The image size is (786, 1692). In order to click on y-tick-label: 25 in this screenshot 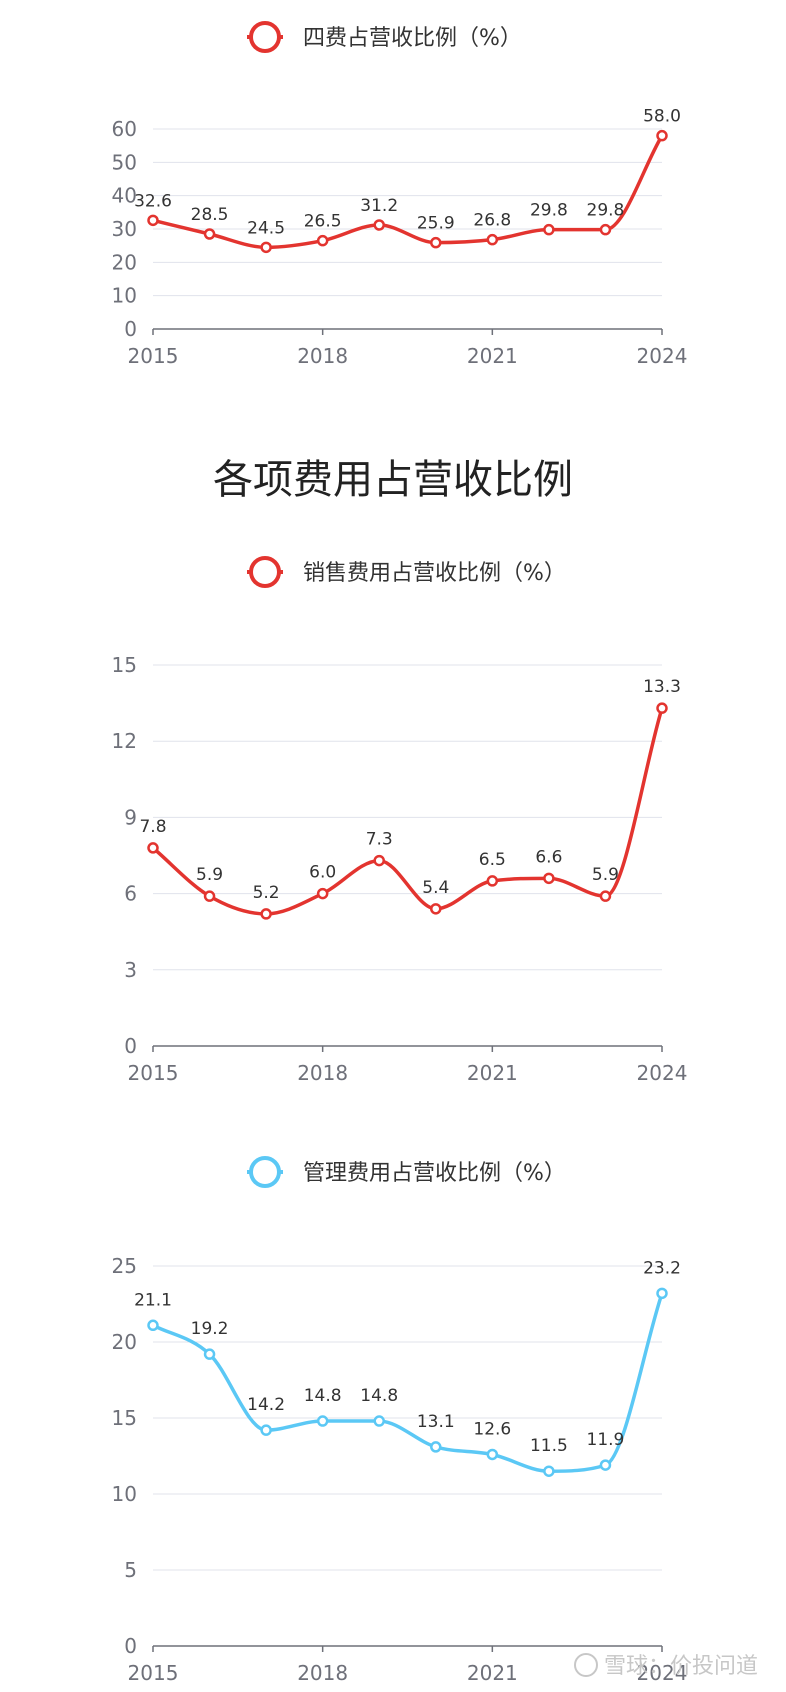, I will do `click(124, 1266)`.